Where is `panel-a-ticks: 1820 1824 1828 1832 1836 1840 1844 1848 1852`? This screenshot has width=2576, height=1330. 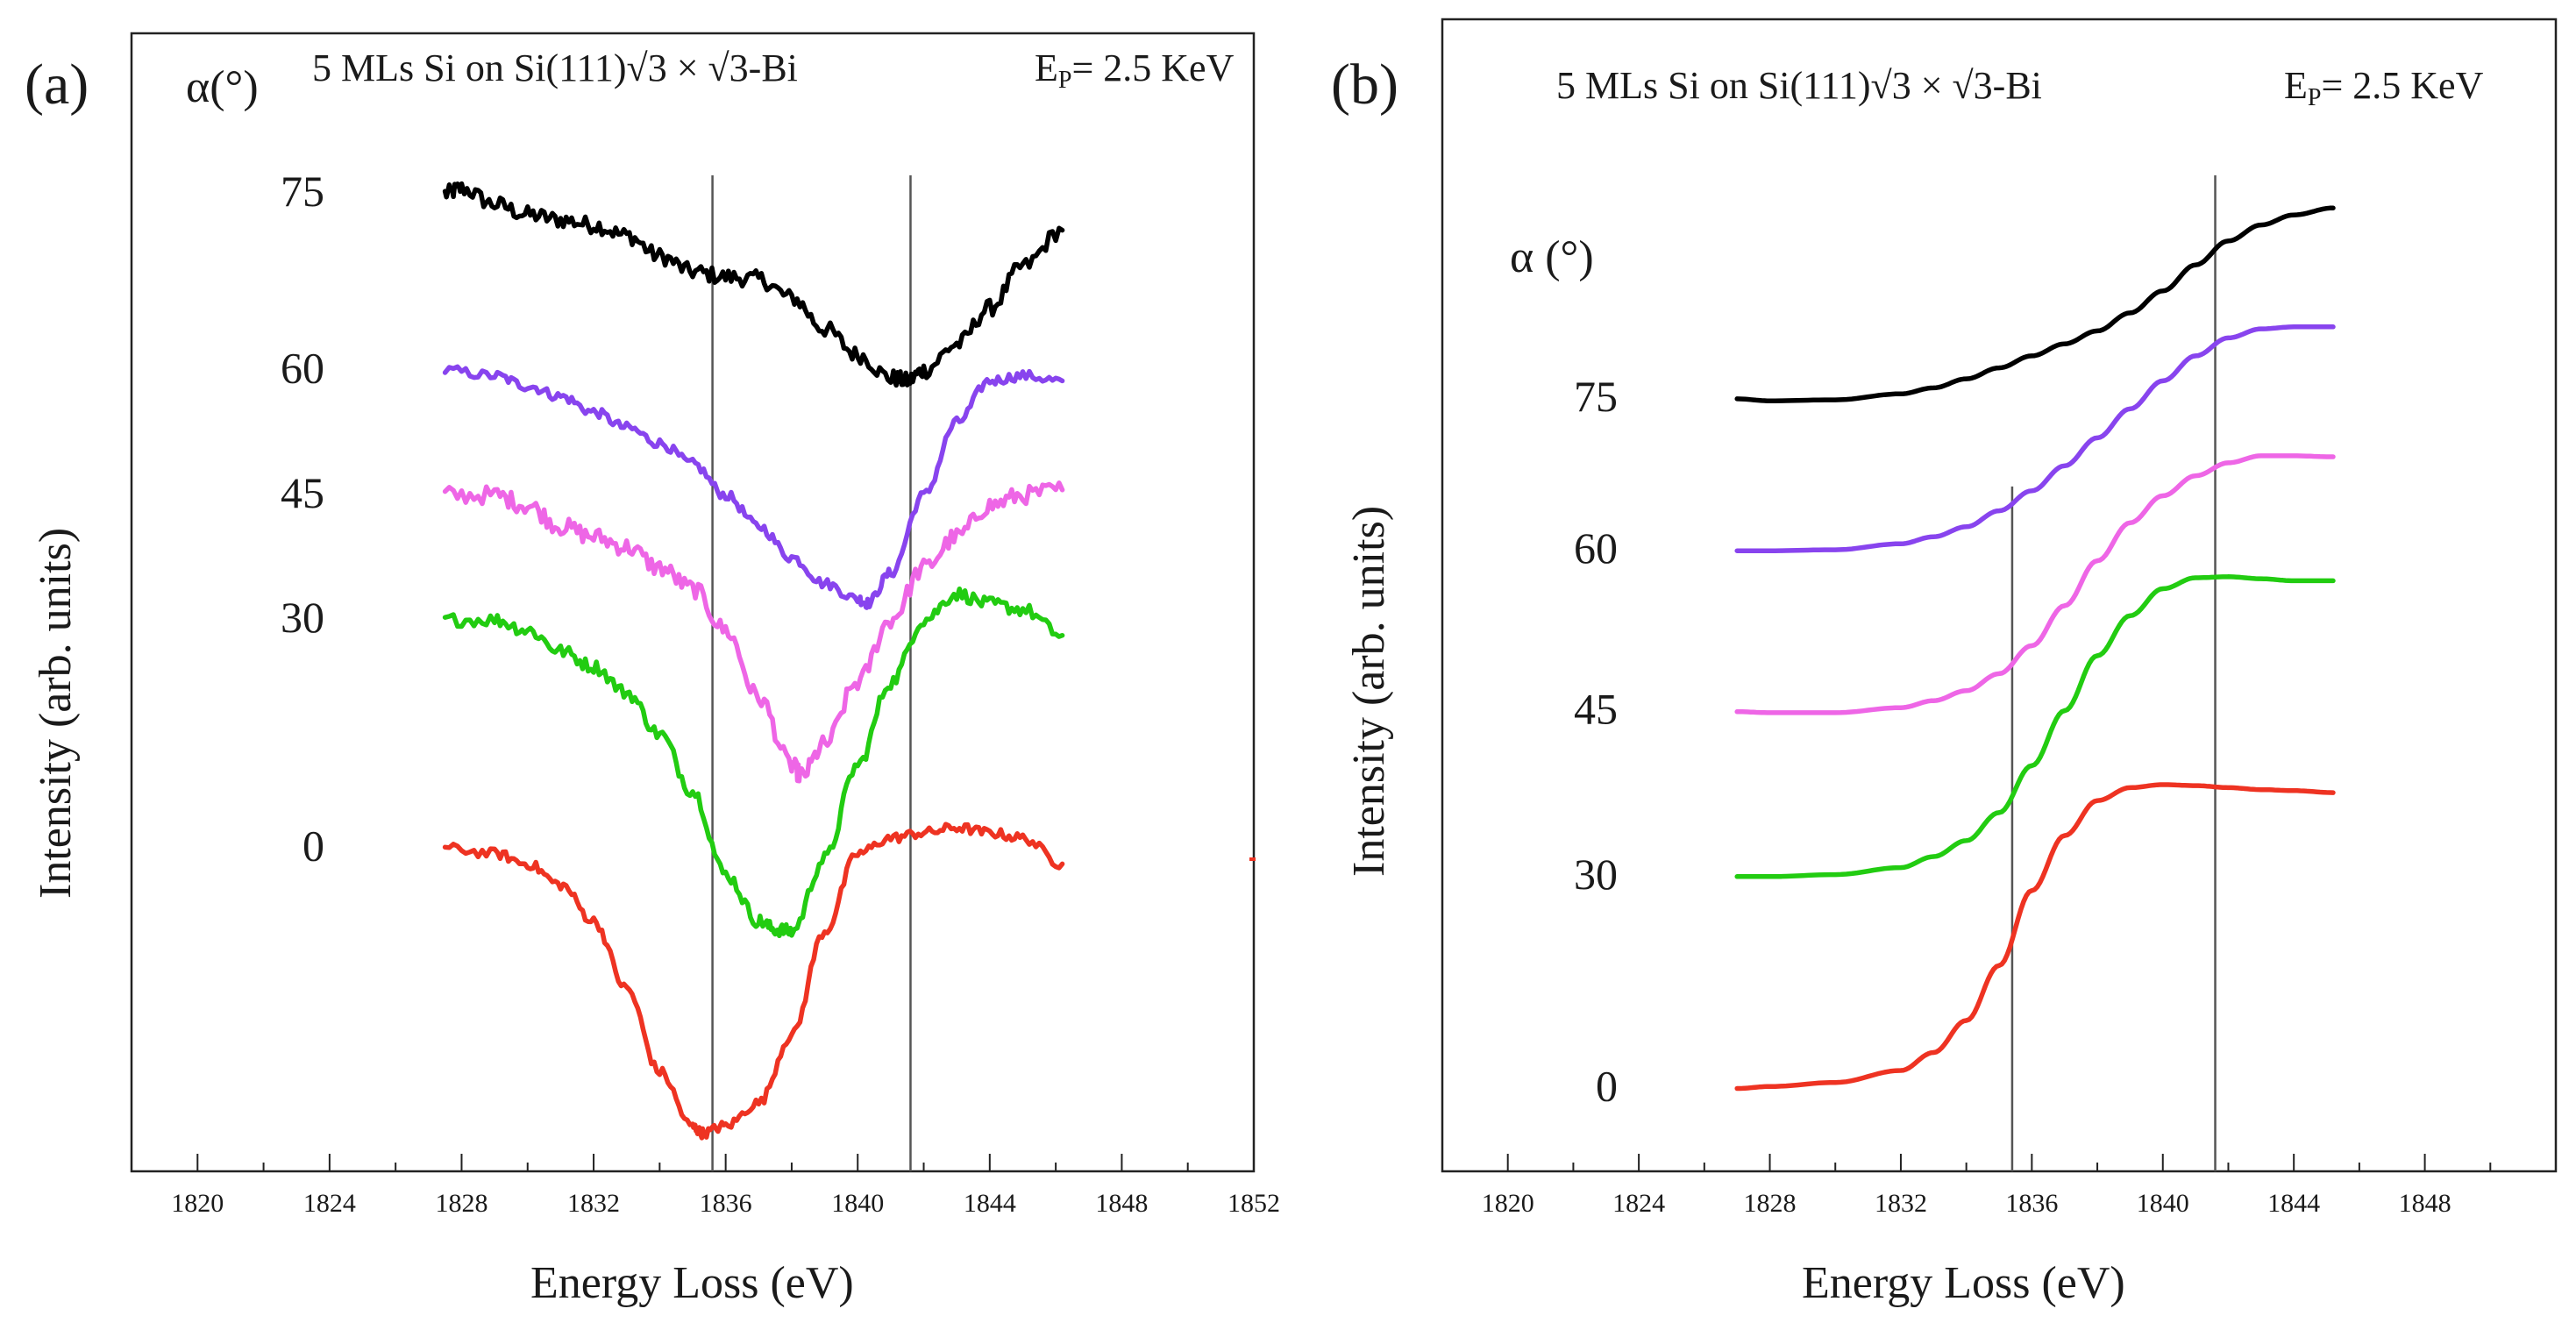
panel-a-ticks: 1820 1824 1828 1832 1836 1840 1844 1848 1852 is located at coordinates (725, 1186).